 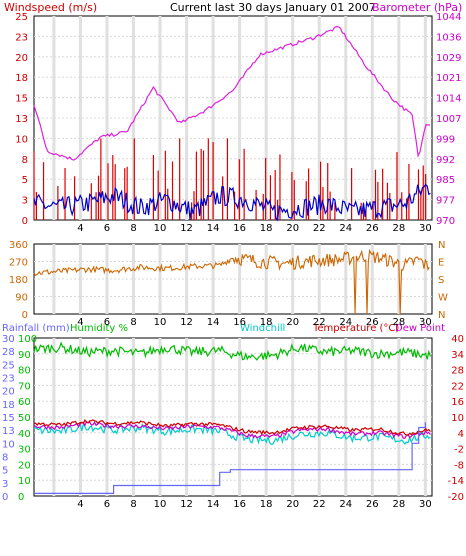 I want to click on baro-y-tick: 1007, so click(x=448, y=119).